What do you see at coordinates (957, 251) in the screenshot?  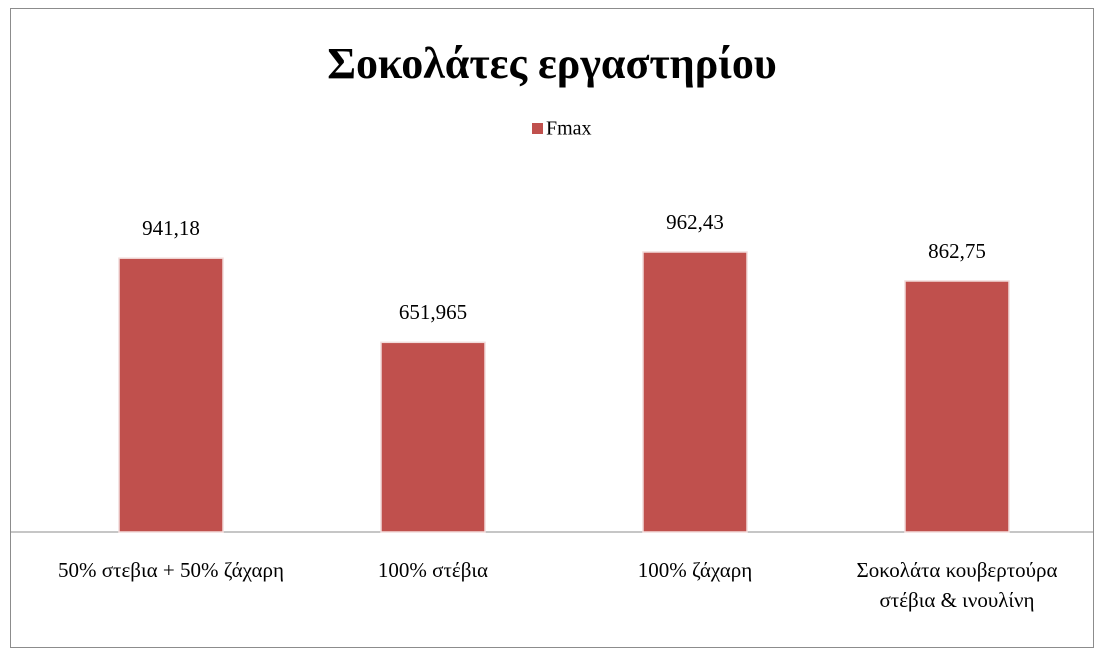 I see `data-label: 862,75` at bounding box center [957, 251].